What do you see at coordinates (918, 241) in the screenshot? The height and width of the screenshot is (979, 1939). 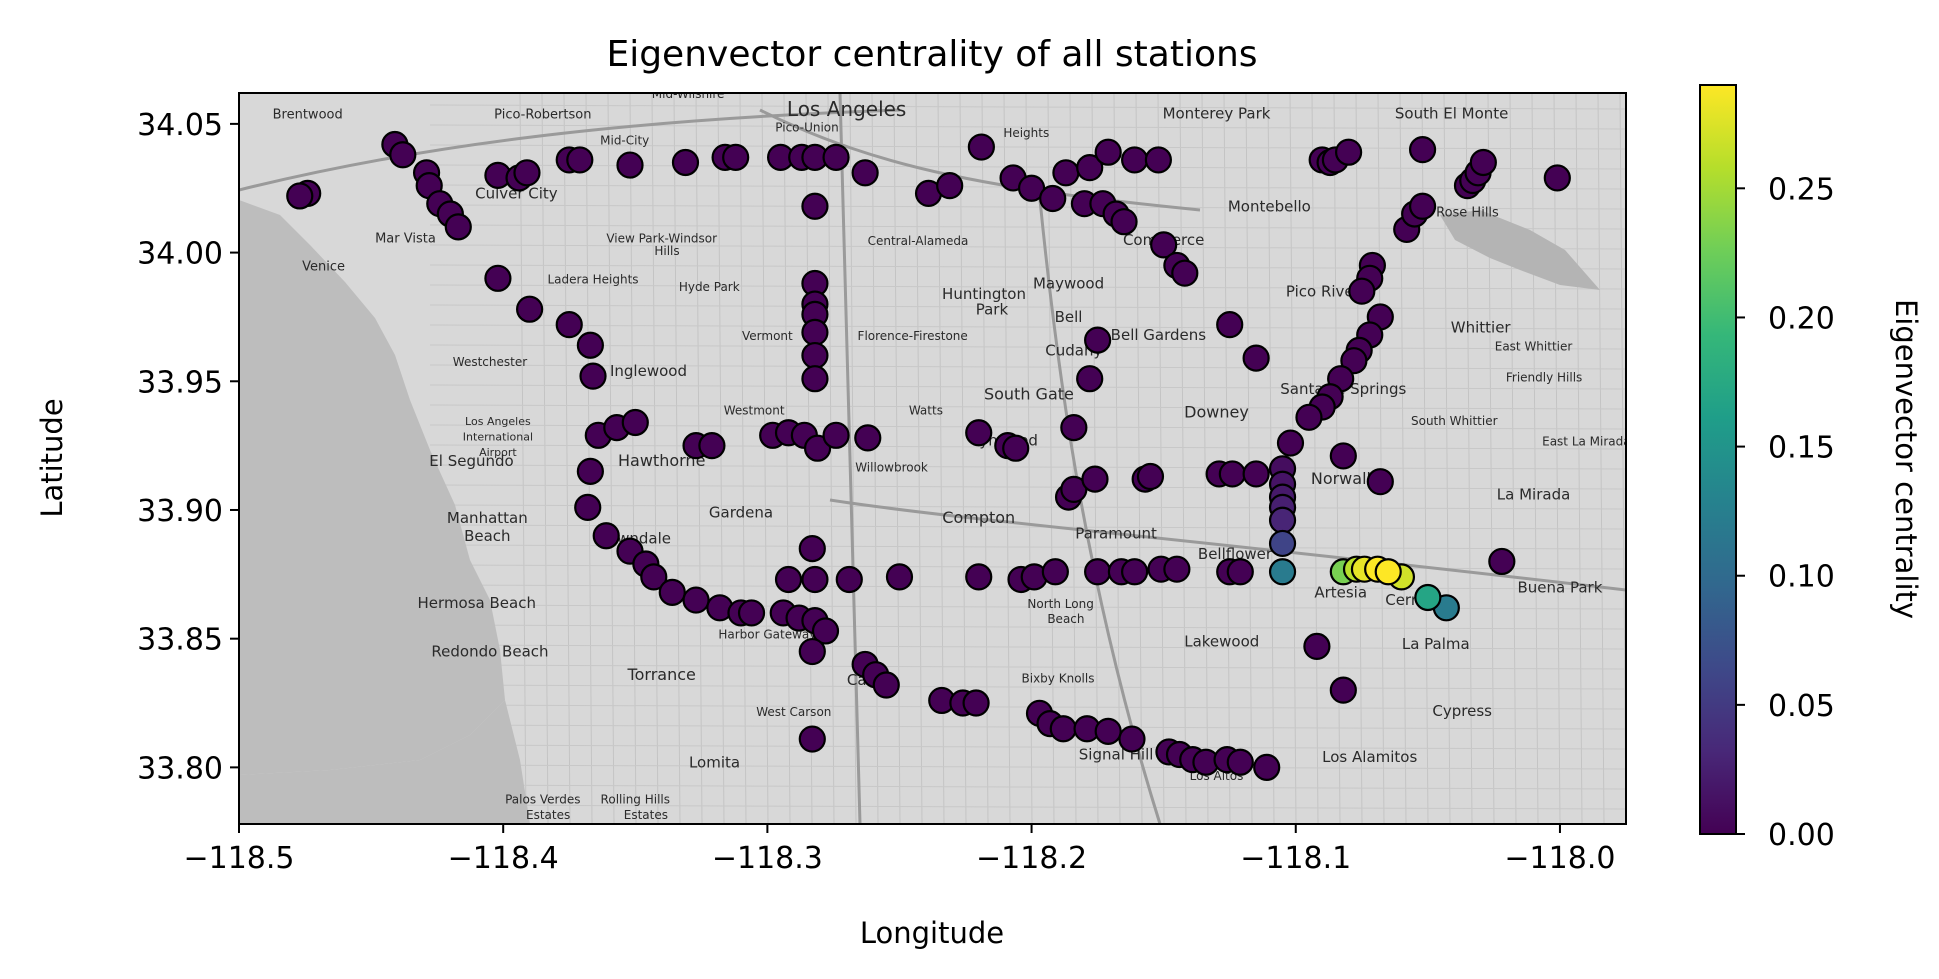 I see `basemap-place-label: Central-Alameda` at bounding box center [918, 241].